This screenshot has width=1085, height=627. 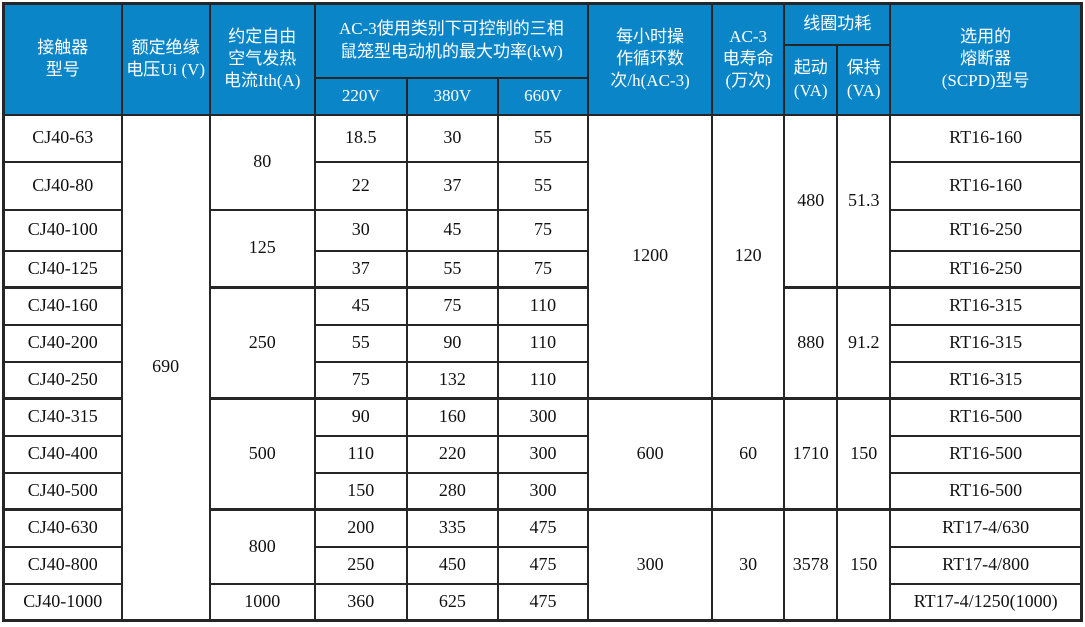 I want to click on value-cell: 880, so click(x=811, y=343).